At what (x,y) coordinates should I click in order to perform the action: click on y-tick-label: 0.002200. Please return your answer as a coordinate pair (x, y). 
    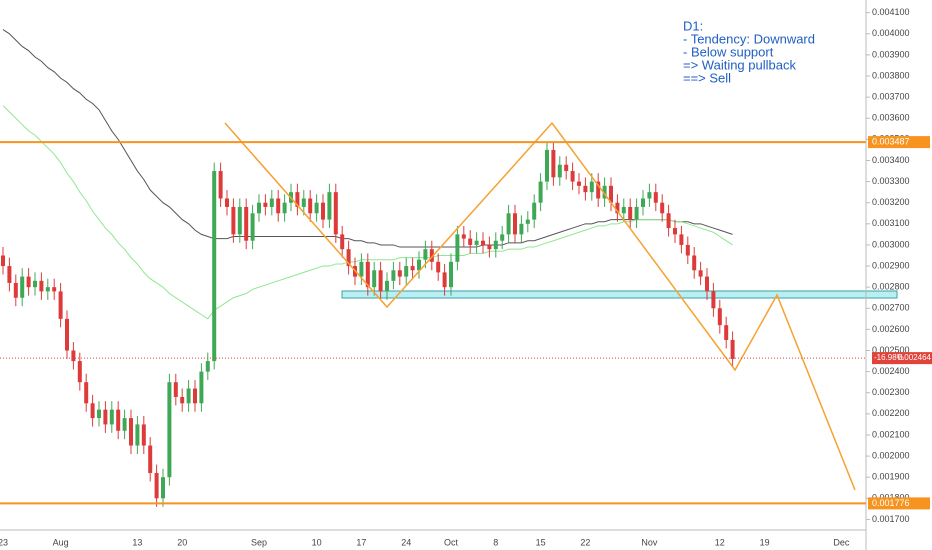
    Looking at the image, I should click on (891, 413).